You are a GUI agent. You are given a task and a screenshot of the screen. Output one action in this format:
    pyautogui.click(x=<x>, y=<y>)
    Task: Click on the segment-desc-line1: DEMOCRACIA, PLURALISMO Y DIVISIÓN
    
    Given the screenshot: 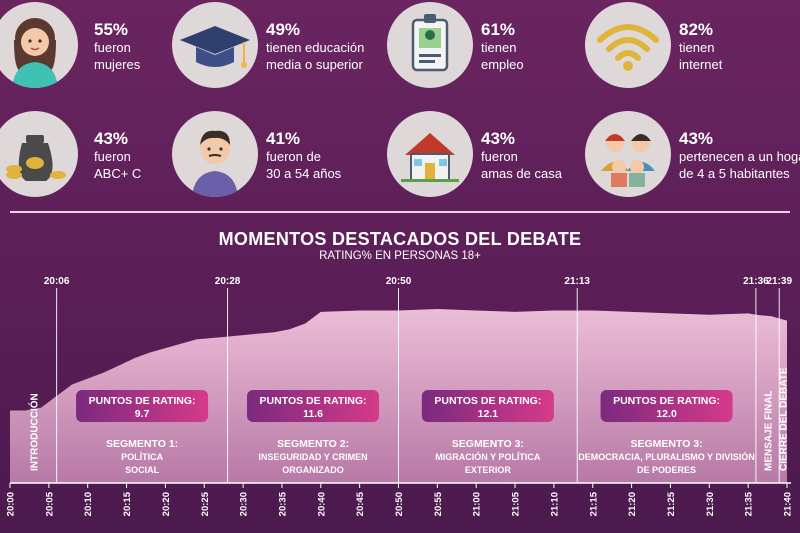 What is the action you would take?
    pyautogui.click(x=666, y=456)
    